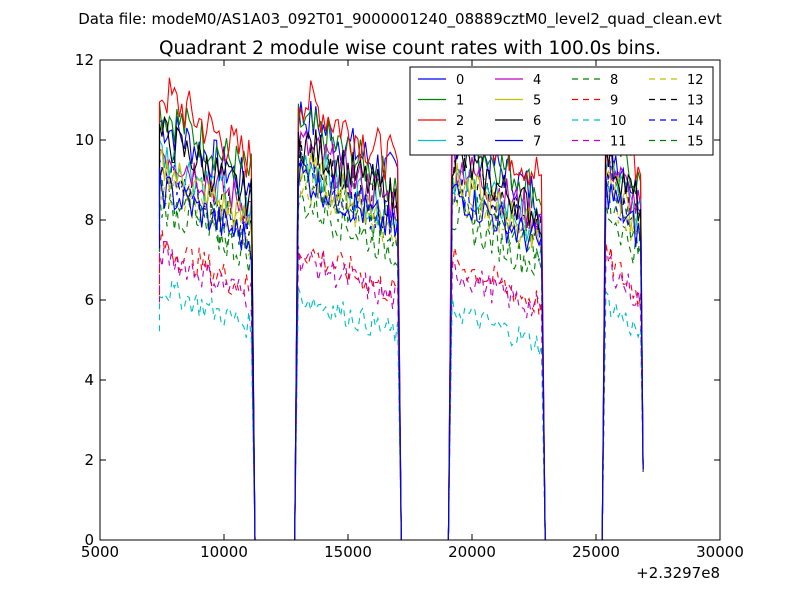  I want to click on y-tick-label: 12, so click(84, 60).